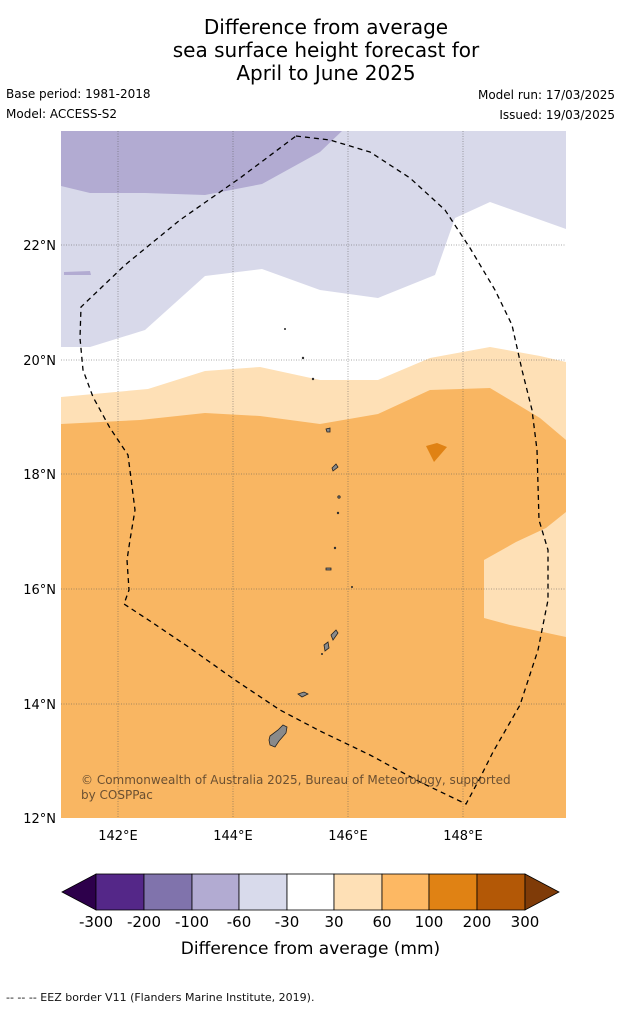 The width and height of the screenshot is (621, 1011). What do you see at coordinates (546, 95) in the screenshot?
I see `model-run: Model run: 17/03/2025` at bounding box center [546, 95].